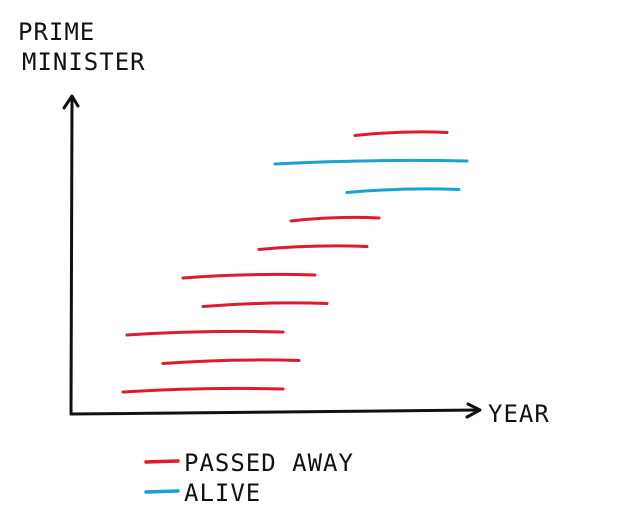 Image resolution: width=620 pixels, height=525 pixels. What do you see at coordinates (71, 102) in the screenshot?
I see `y-axis-arrowhead` at bounding box center [71, 102].